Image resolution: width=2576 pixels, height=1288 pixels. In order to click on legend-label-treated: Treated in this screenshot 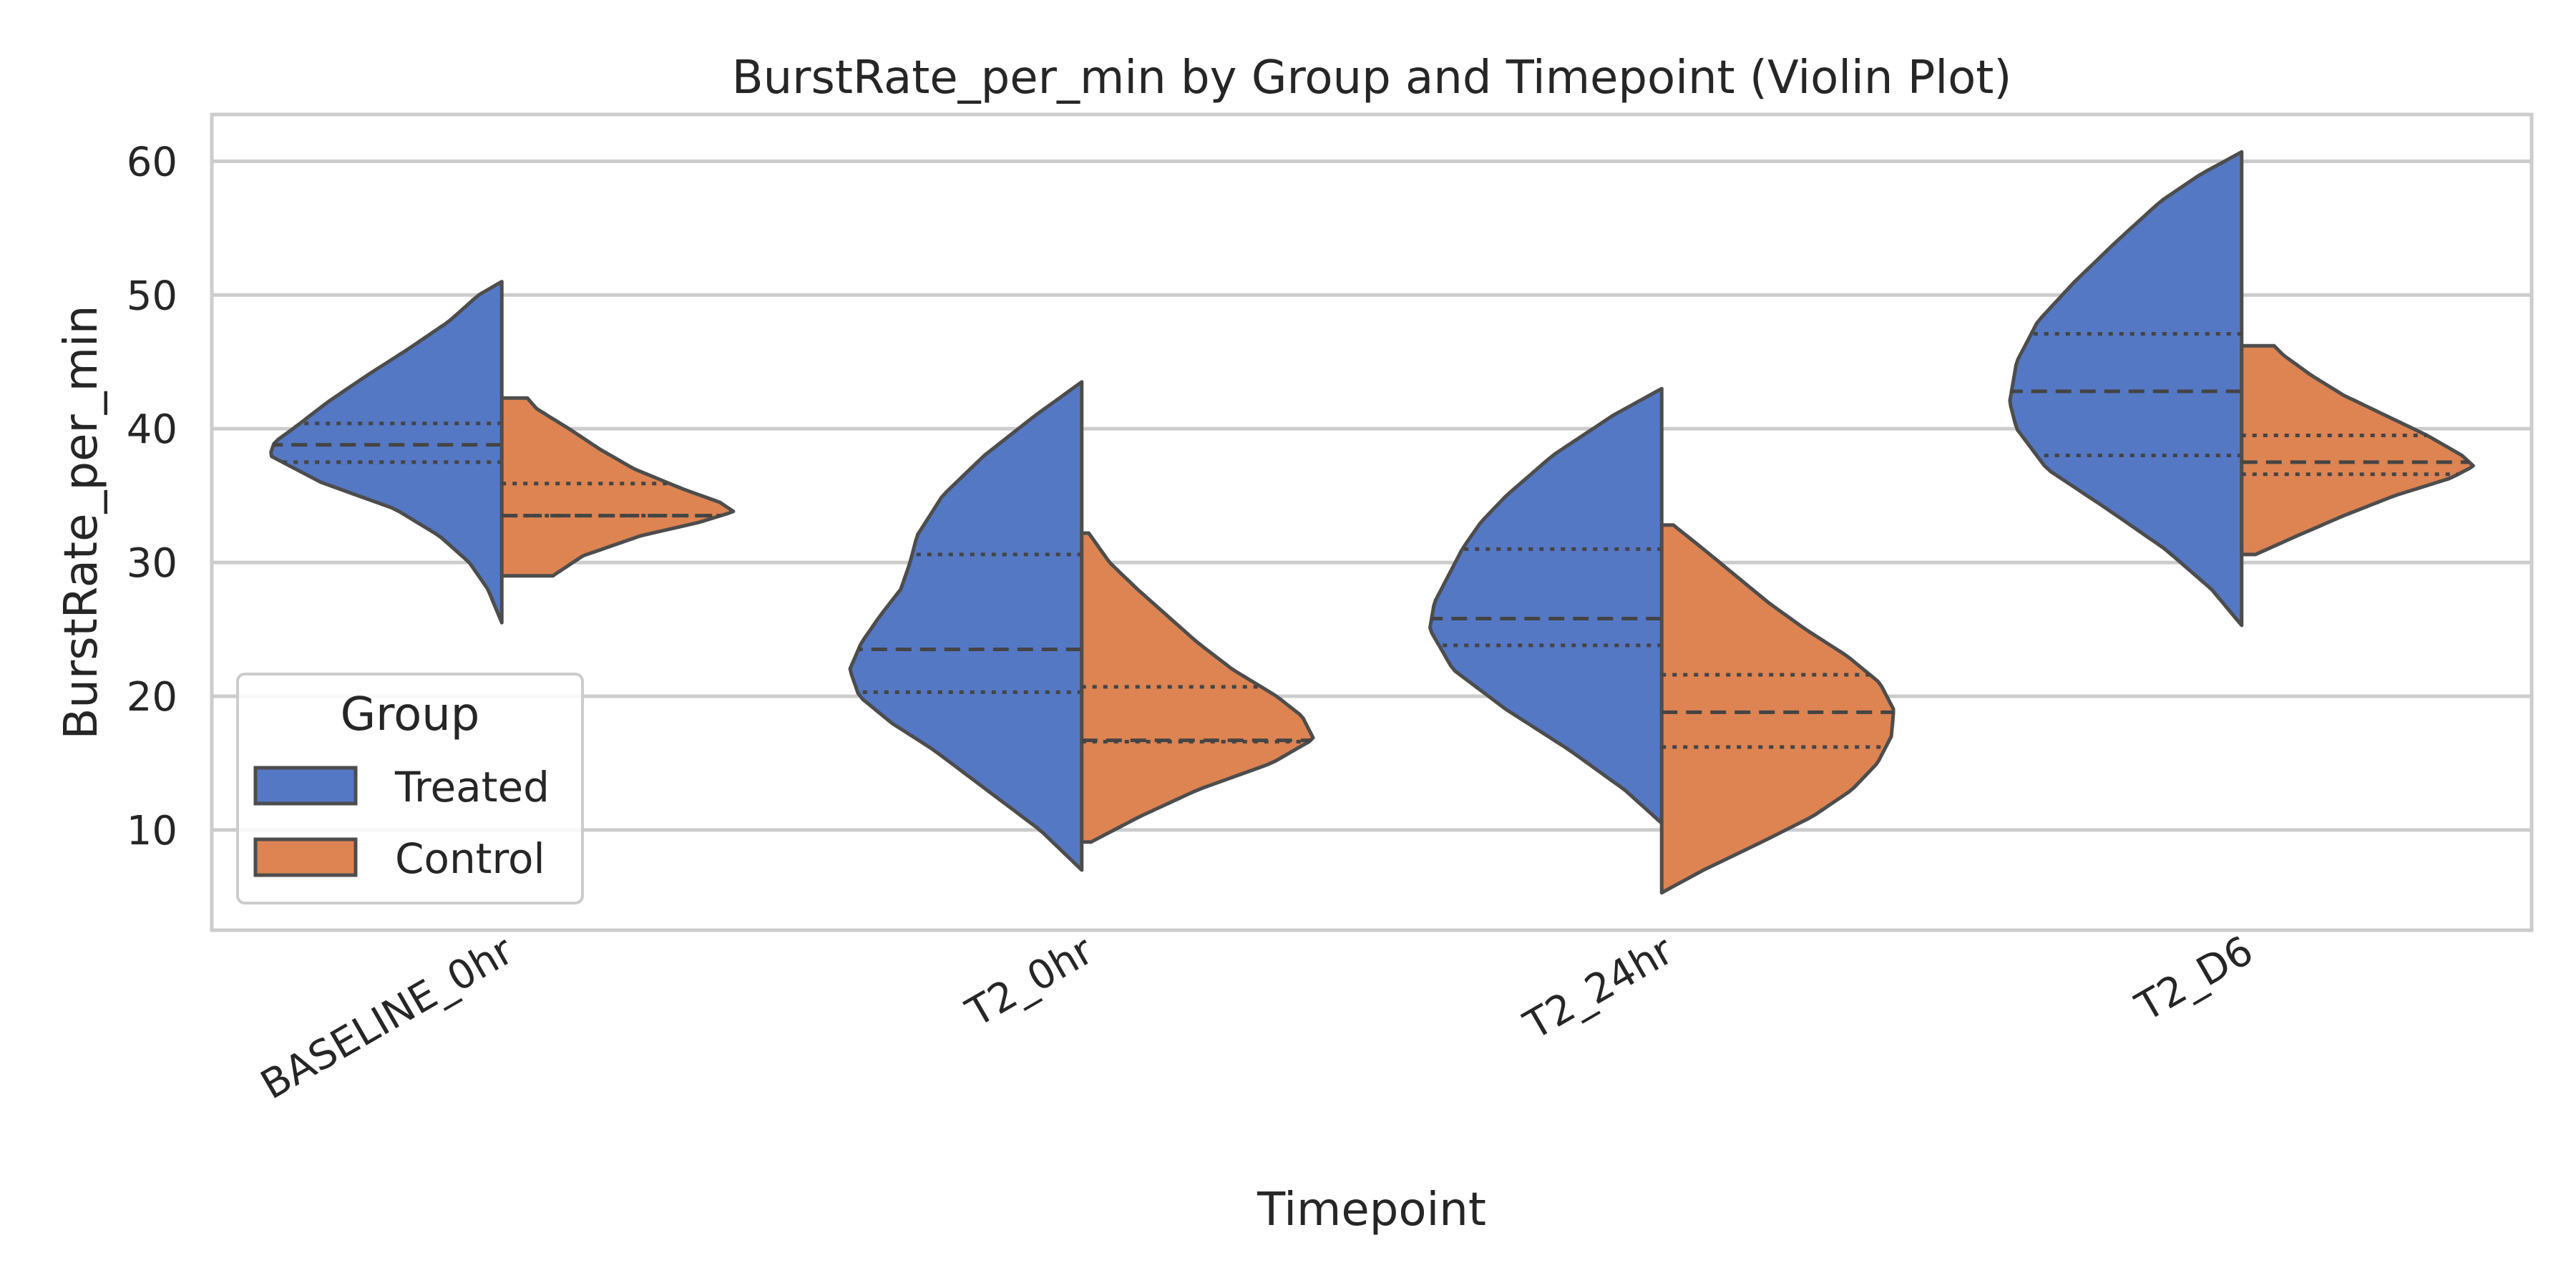, I will do `click(472, 787)`.